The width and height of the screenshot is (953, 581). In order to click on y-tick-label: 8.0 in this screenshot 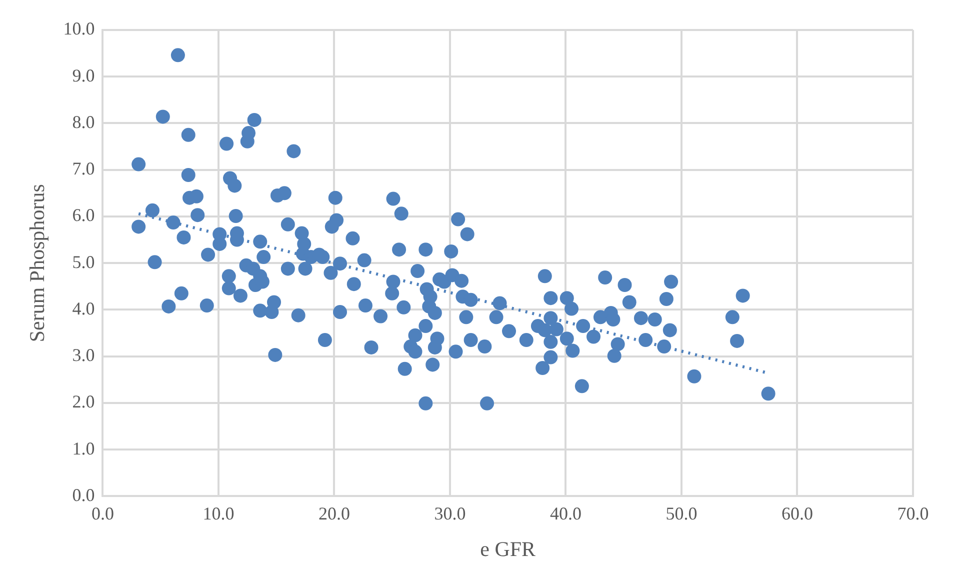, I will do `click(83, 122)`.